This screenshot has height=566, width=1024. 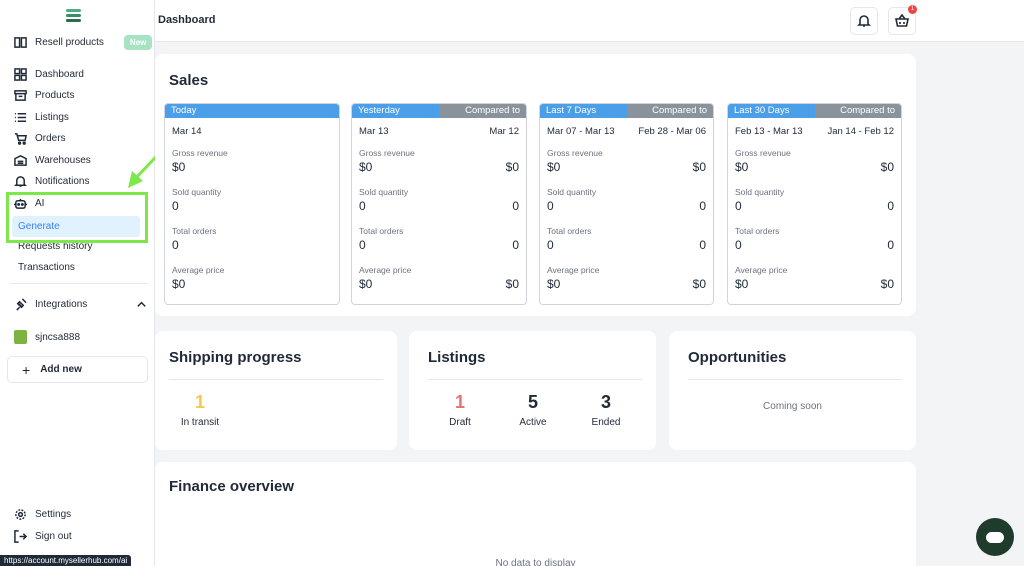 I want to click on sidebar-item-settings: Settings, so click(x=42, y=514).